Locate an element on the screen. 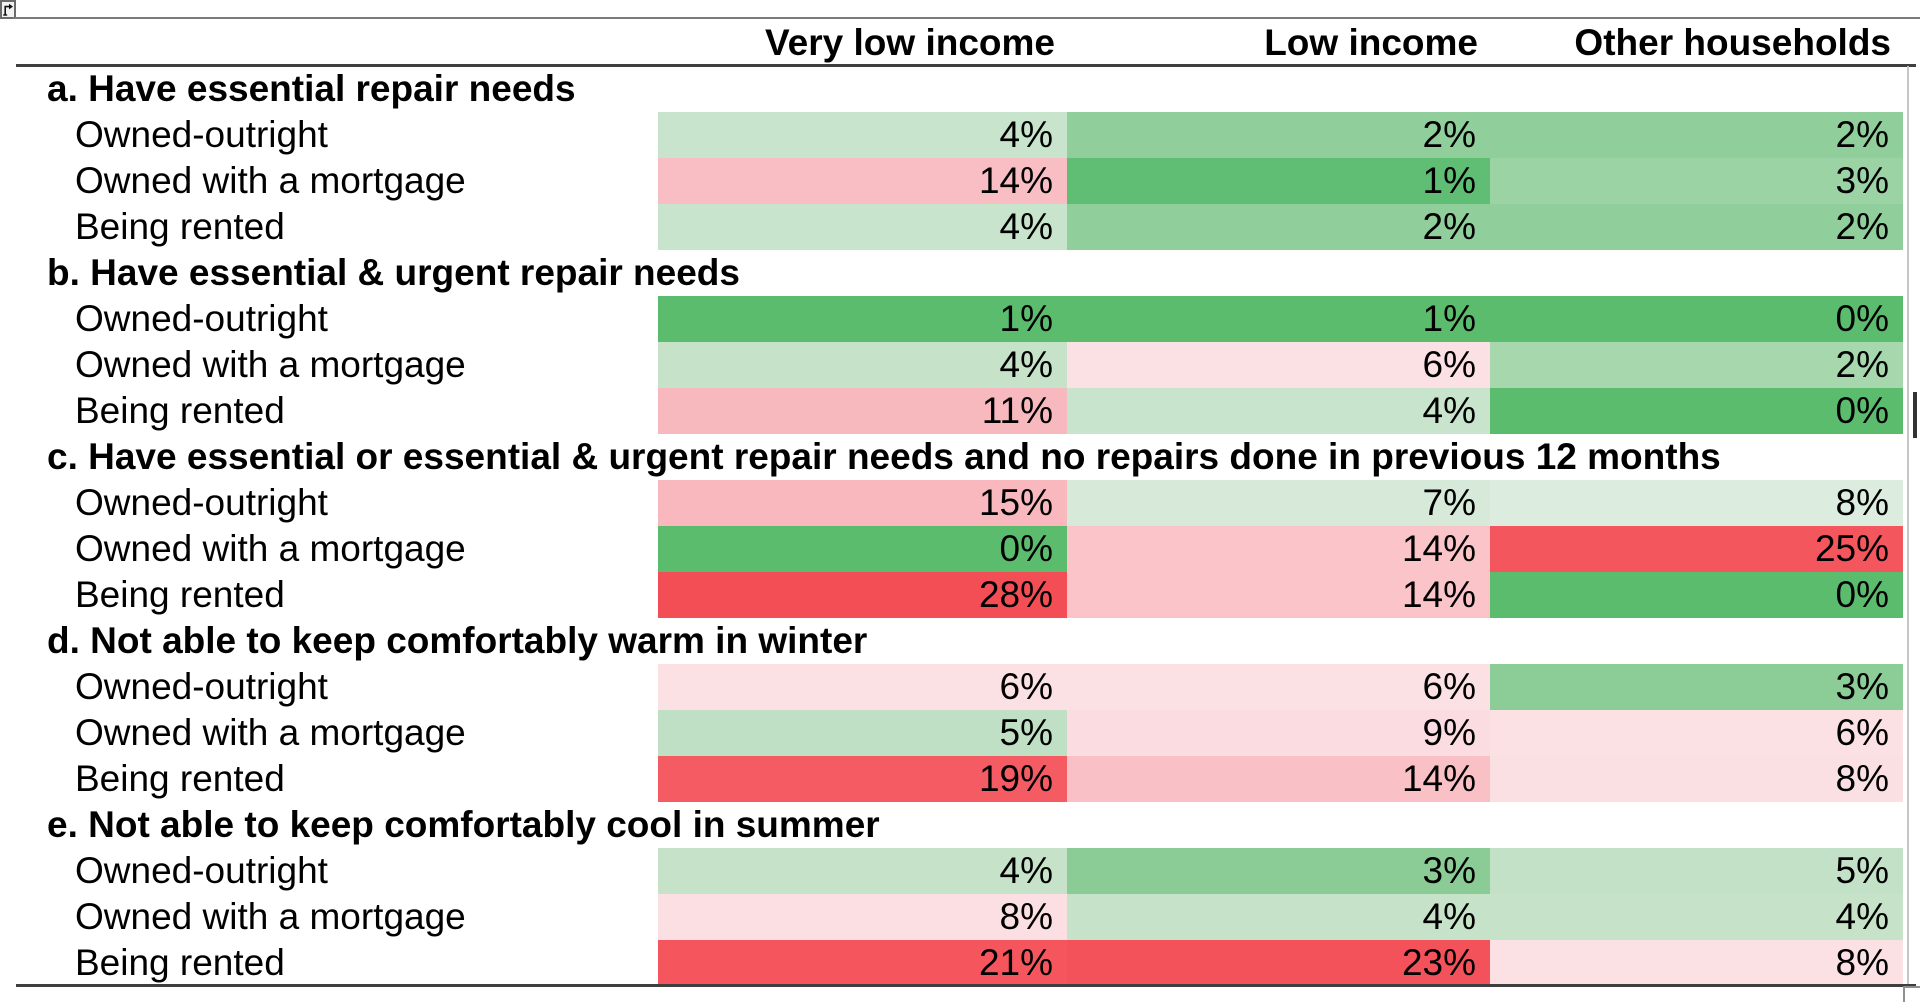 Image resolution: width=1920 pixels, height=1002 pixels. table-row: Owned-outright 6% 6% 3% is located at coordinates (959, 687).